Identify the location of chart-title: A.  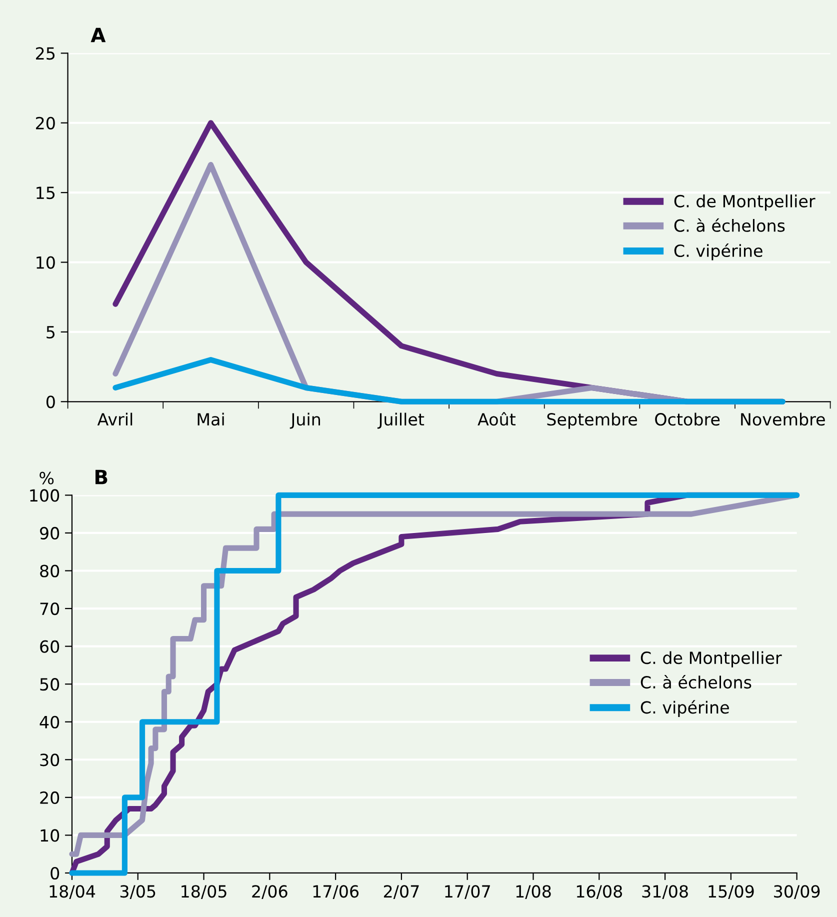
(98, 35).